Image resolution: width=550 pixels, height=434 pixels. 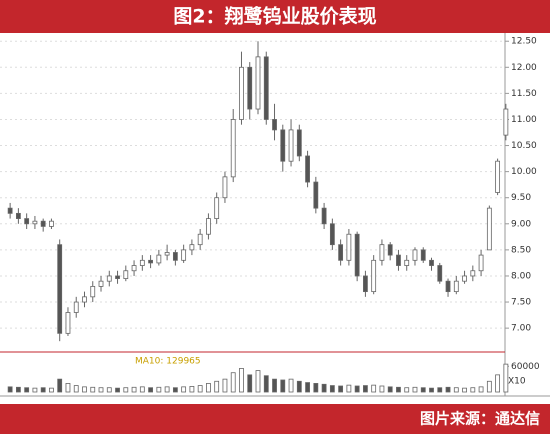 What do you see at coordinates (524, 68) in the screenshot?
I see `y-tick-label: 12.00` at bounding box center [524, 68].